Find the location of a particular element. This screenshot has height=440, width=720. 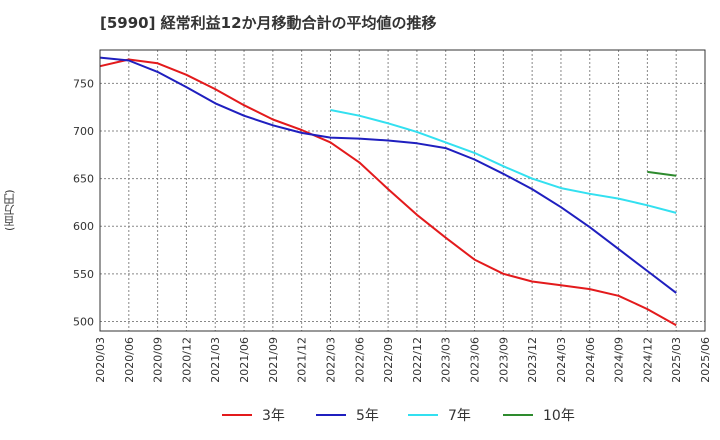

legend-item: 3年 is located at coordinates (253, 415).